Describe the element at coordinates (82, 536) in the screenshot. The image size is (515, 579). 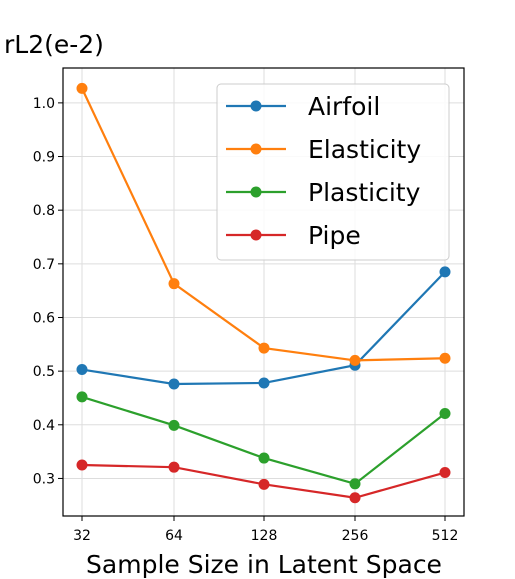
I see `x-tick-label: 32` at that location.